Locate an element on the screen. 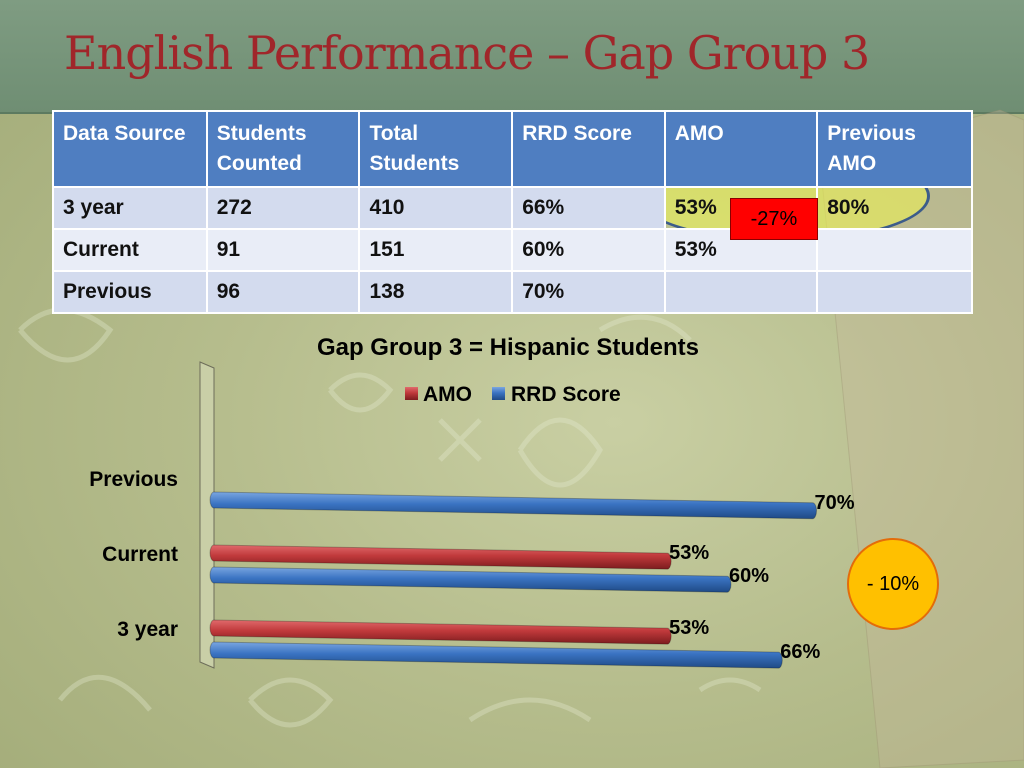 Image resolution: width=1024 pixels, height=768 pixels. table-cell: 3 year is located at coordinates (130, 208).